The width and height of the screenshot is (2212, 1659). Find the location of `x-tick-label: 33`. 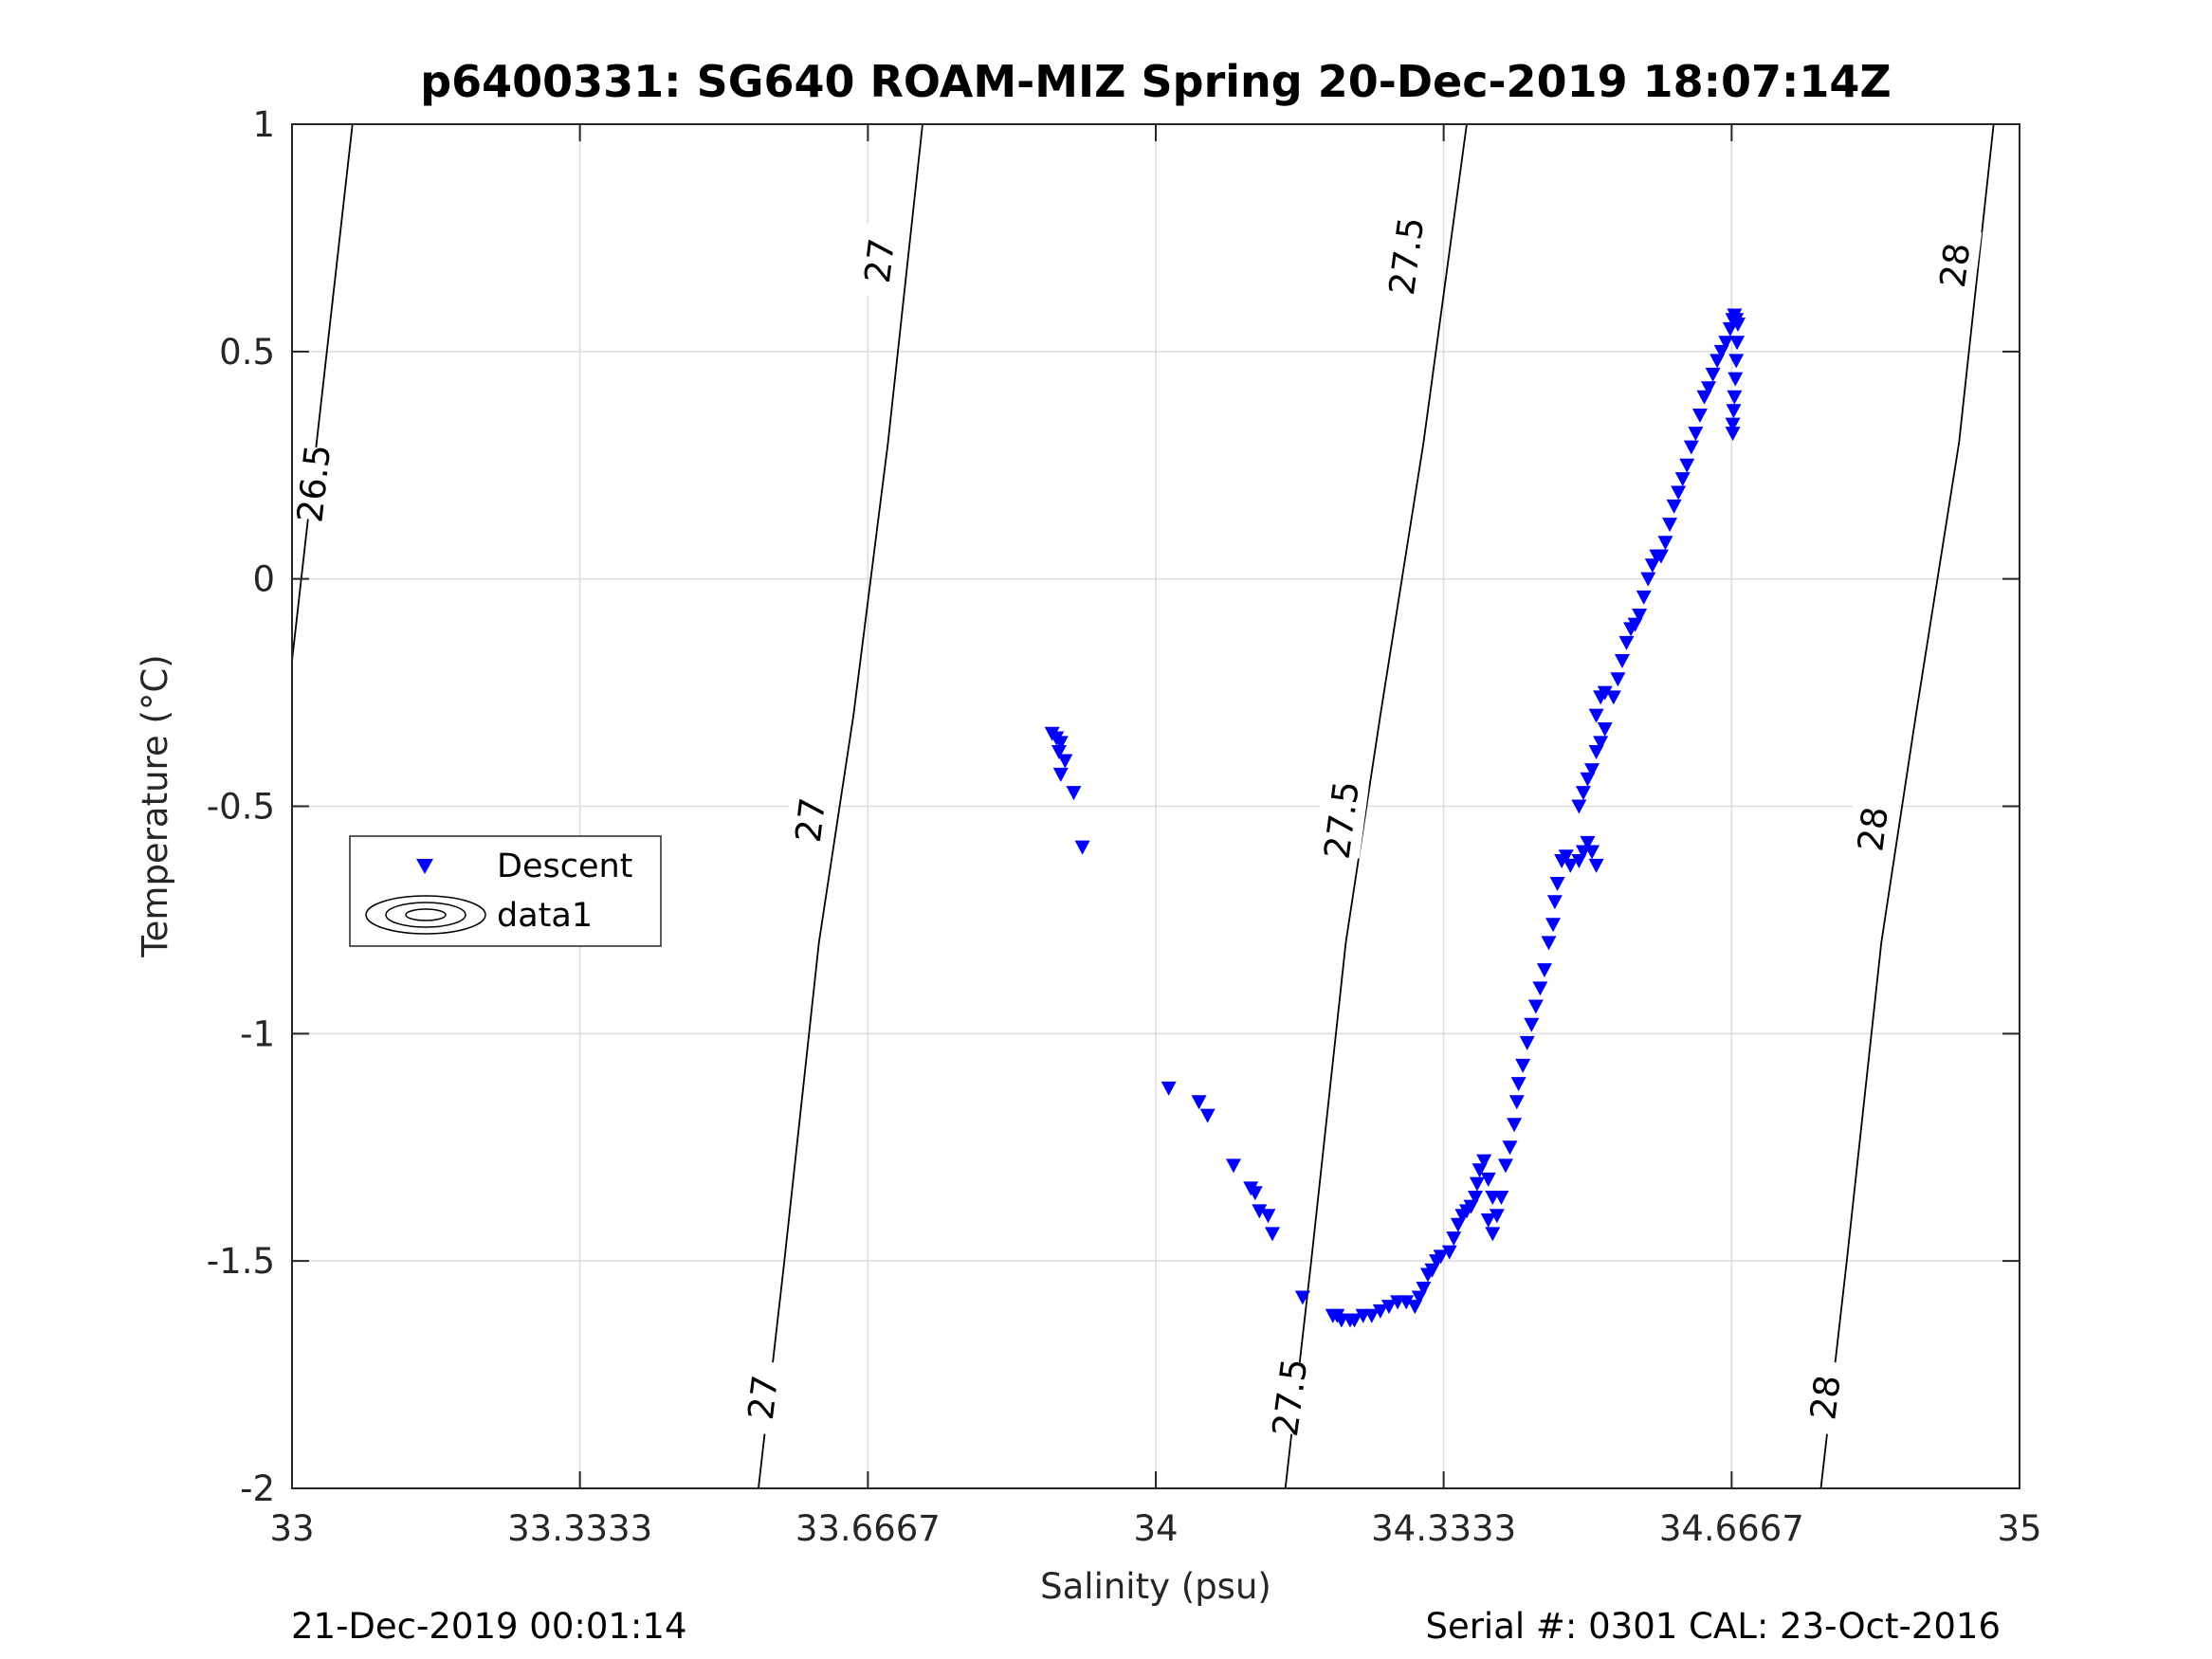

x-tick-label: 33 is located at coordinates (291, 1528).